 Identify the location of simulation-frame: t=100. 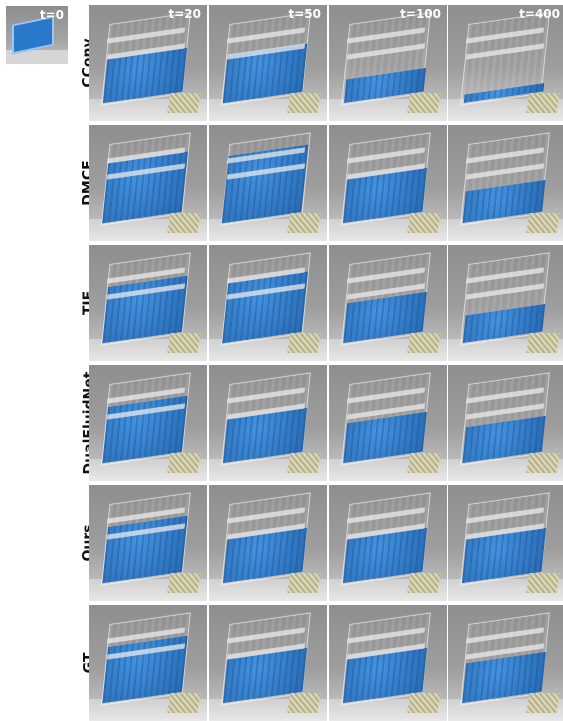
(388, 63).